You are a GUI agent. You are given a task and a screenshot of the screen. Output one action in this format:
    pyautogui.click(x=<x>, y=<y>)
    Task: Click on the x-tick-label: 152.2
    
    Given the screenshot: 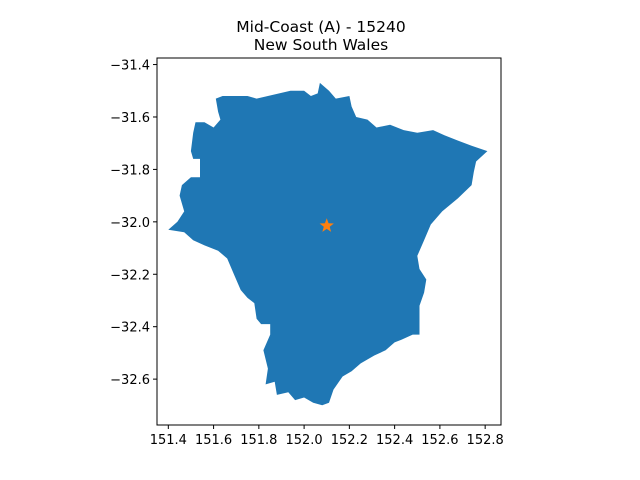 What is the action you would take?
    pyautogui.click(x=349, y=440)
    